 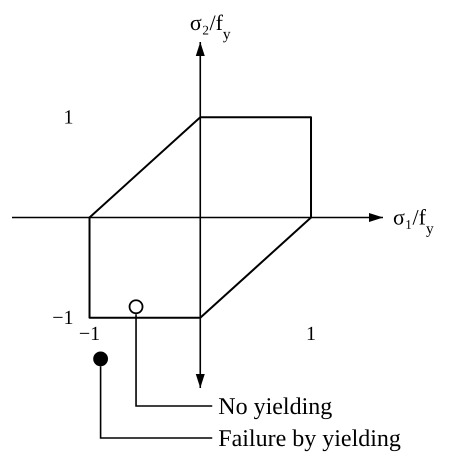 What do you see at coordinates (210, 26) in the screenshot?
I see `y-axis-title: σ₂/f$_{y}$` at bounding box center [210, 26].